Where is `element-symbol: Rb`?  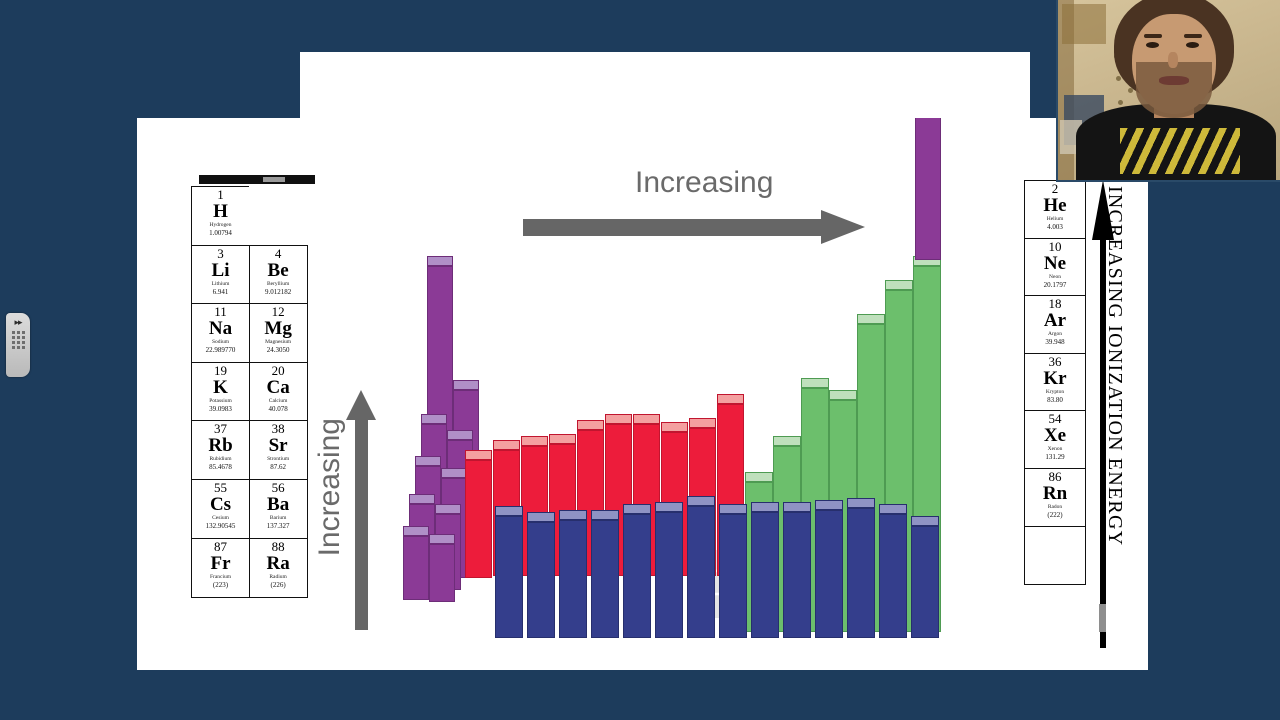
element-symbol: Rb is located at coordinates (220, 446).